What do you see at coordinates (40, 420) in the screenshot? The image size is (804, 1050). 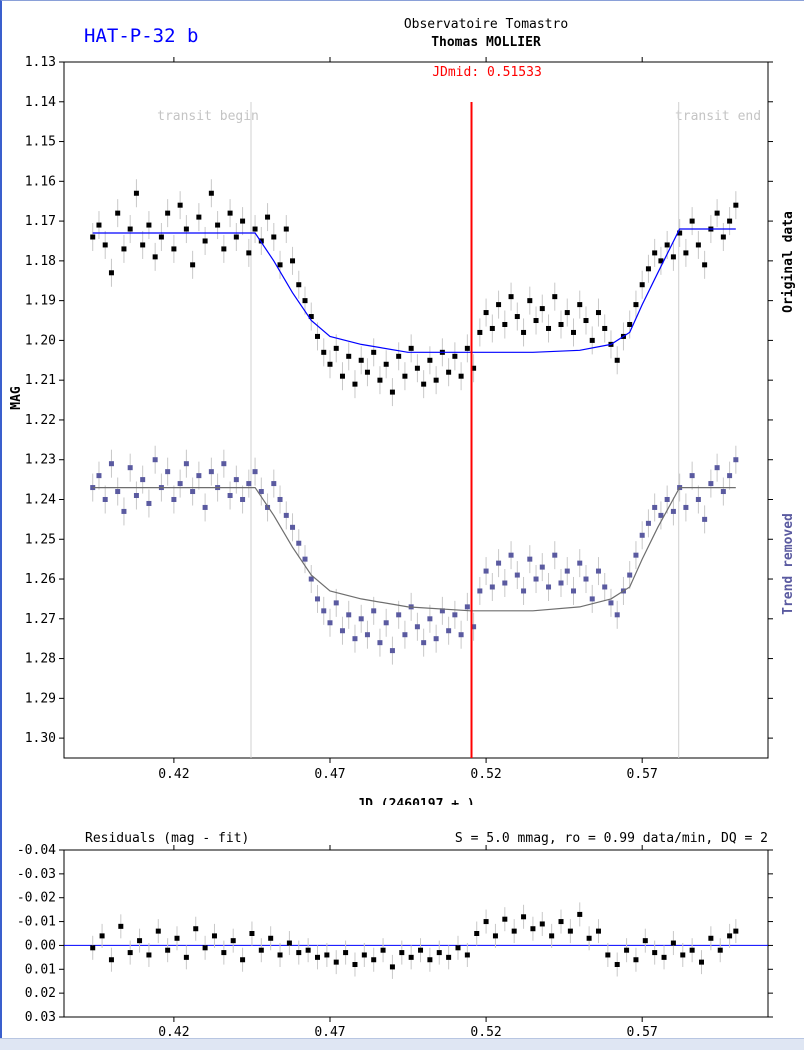 I see `y-tick-label: 1.22` at bounding box center [40, 420].